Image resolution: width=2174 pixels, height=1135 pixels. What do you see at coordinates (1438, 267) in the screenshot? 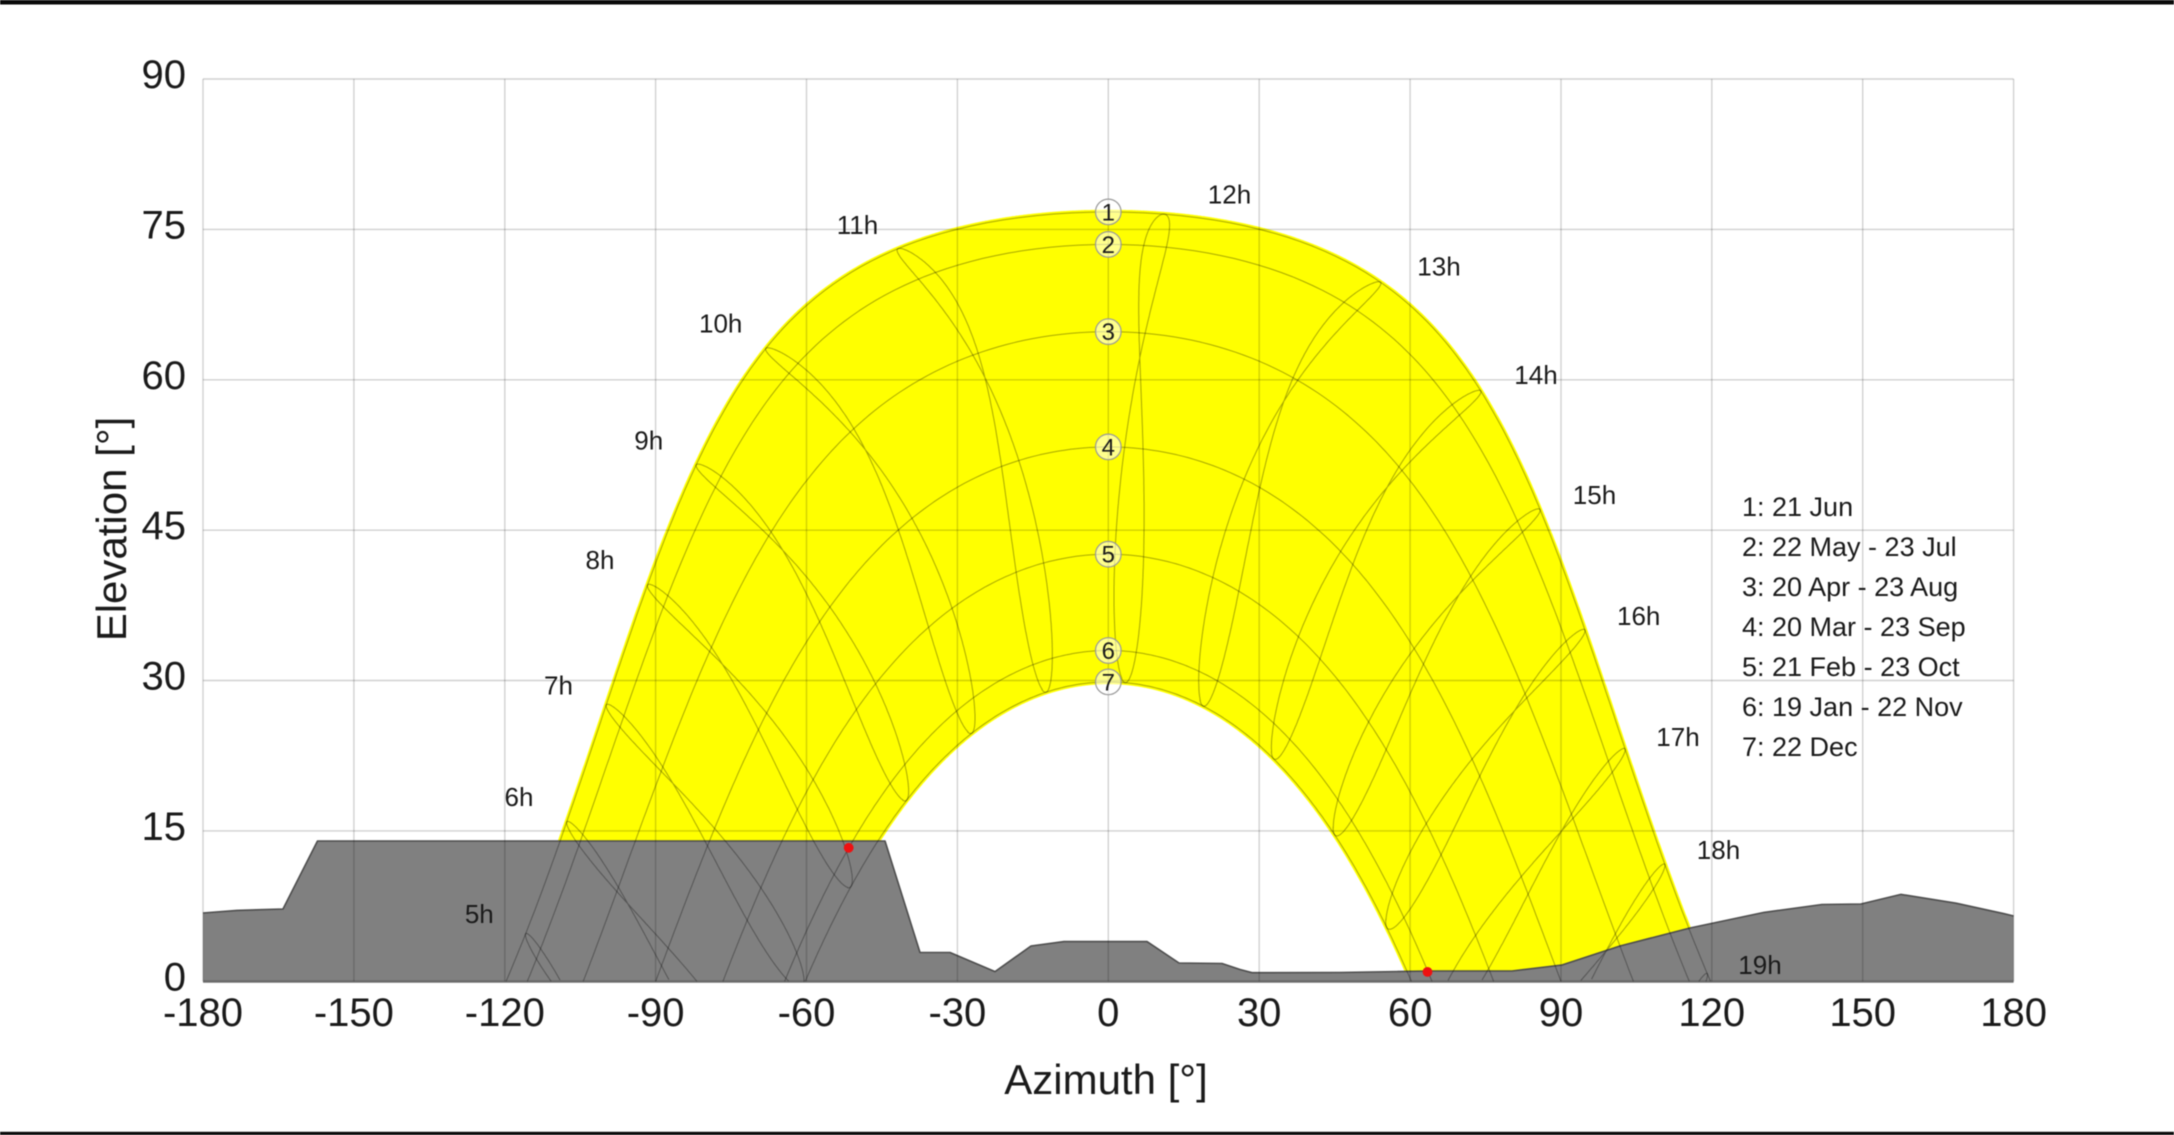
I see `svg-text: 13h` at bounding box center [1438, 267].